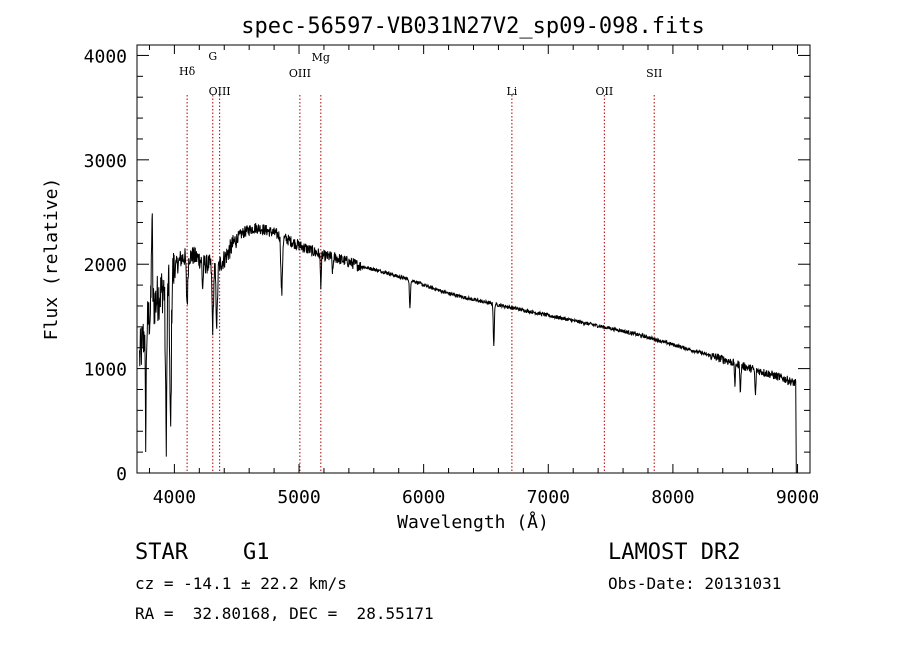  What do you see at coordinates (121, 474) in the screenshot?
I see `y-tick-label: 0` at bounding box center [121, 474].